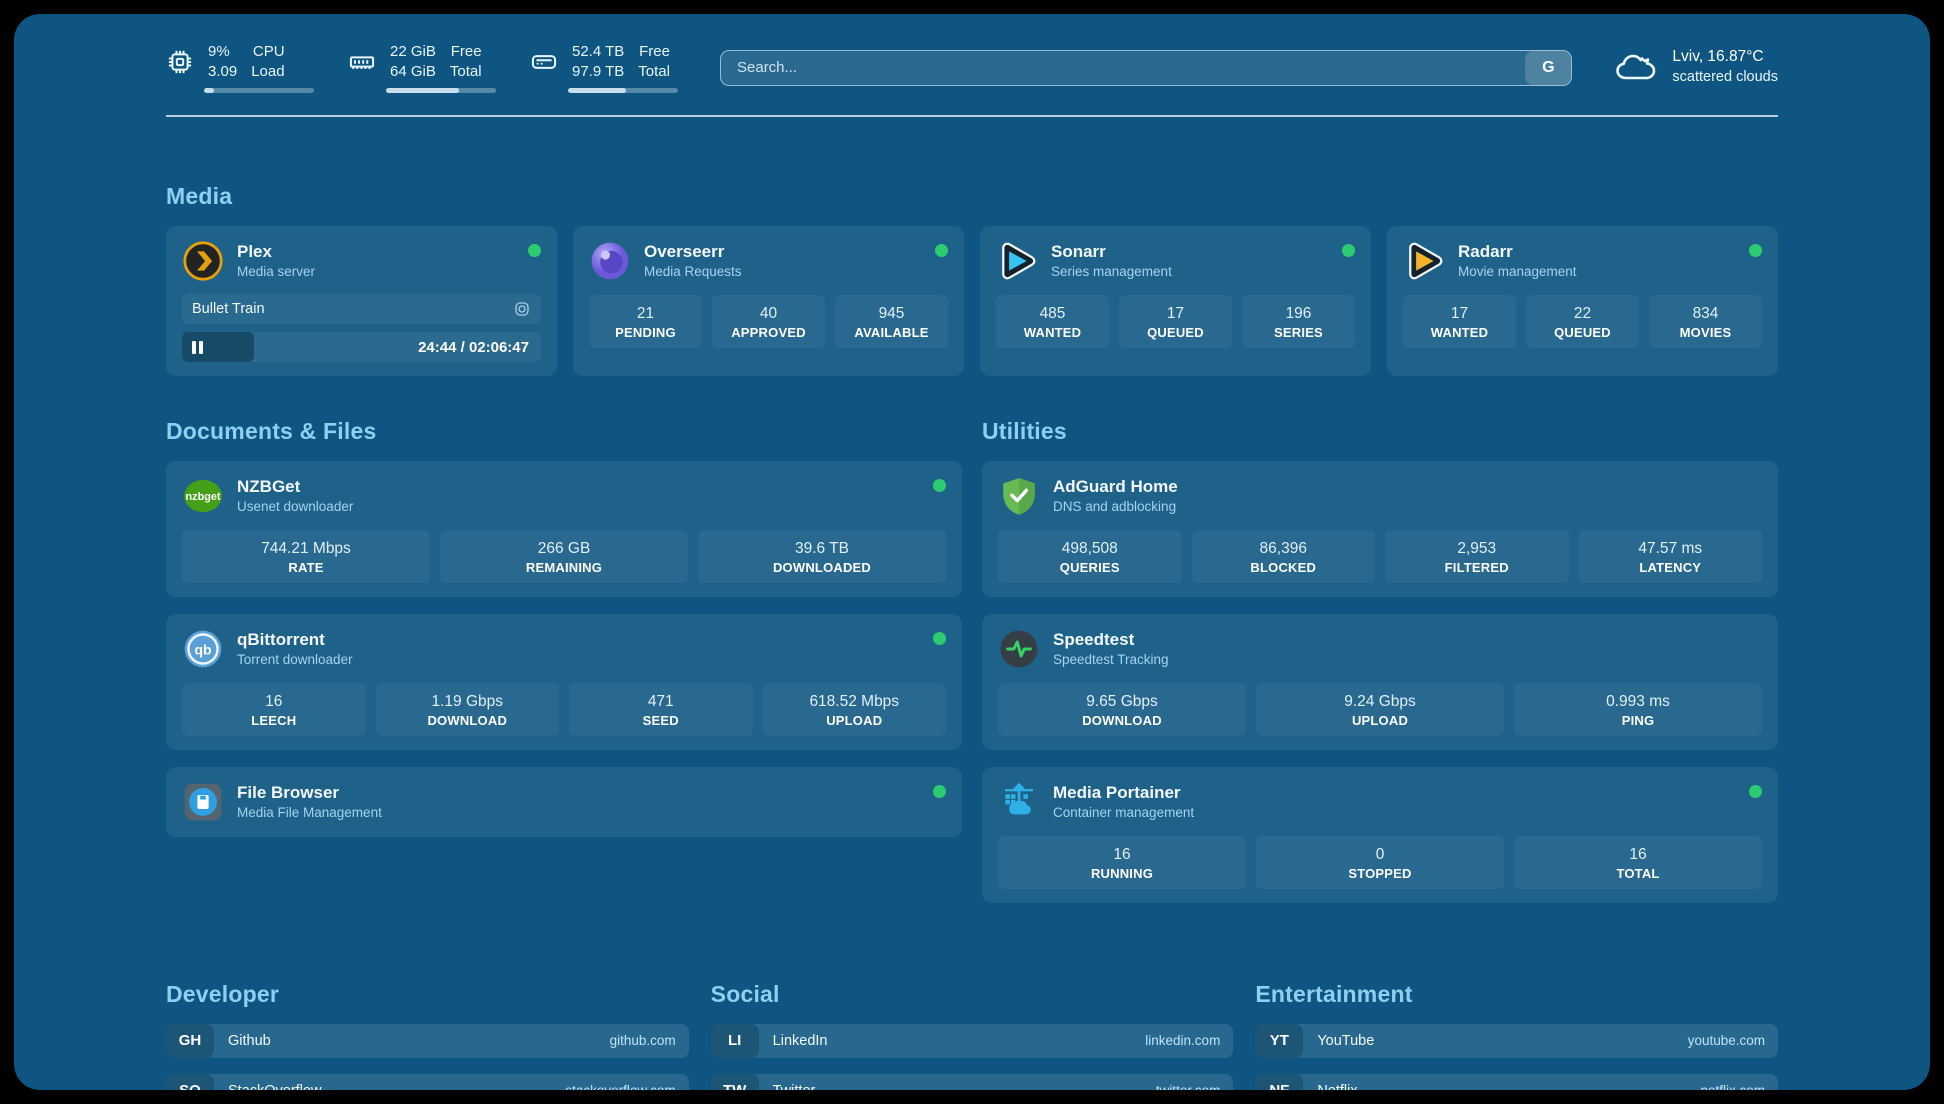 The height and width of the screenshot is (1104, 1944). I want to click on link-url: netflix.com, so click(1732, 1086).